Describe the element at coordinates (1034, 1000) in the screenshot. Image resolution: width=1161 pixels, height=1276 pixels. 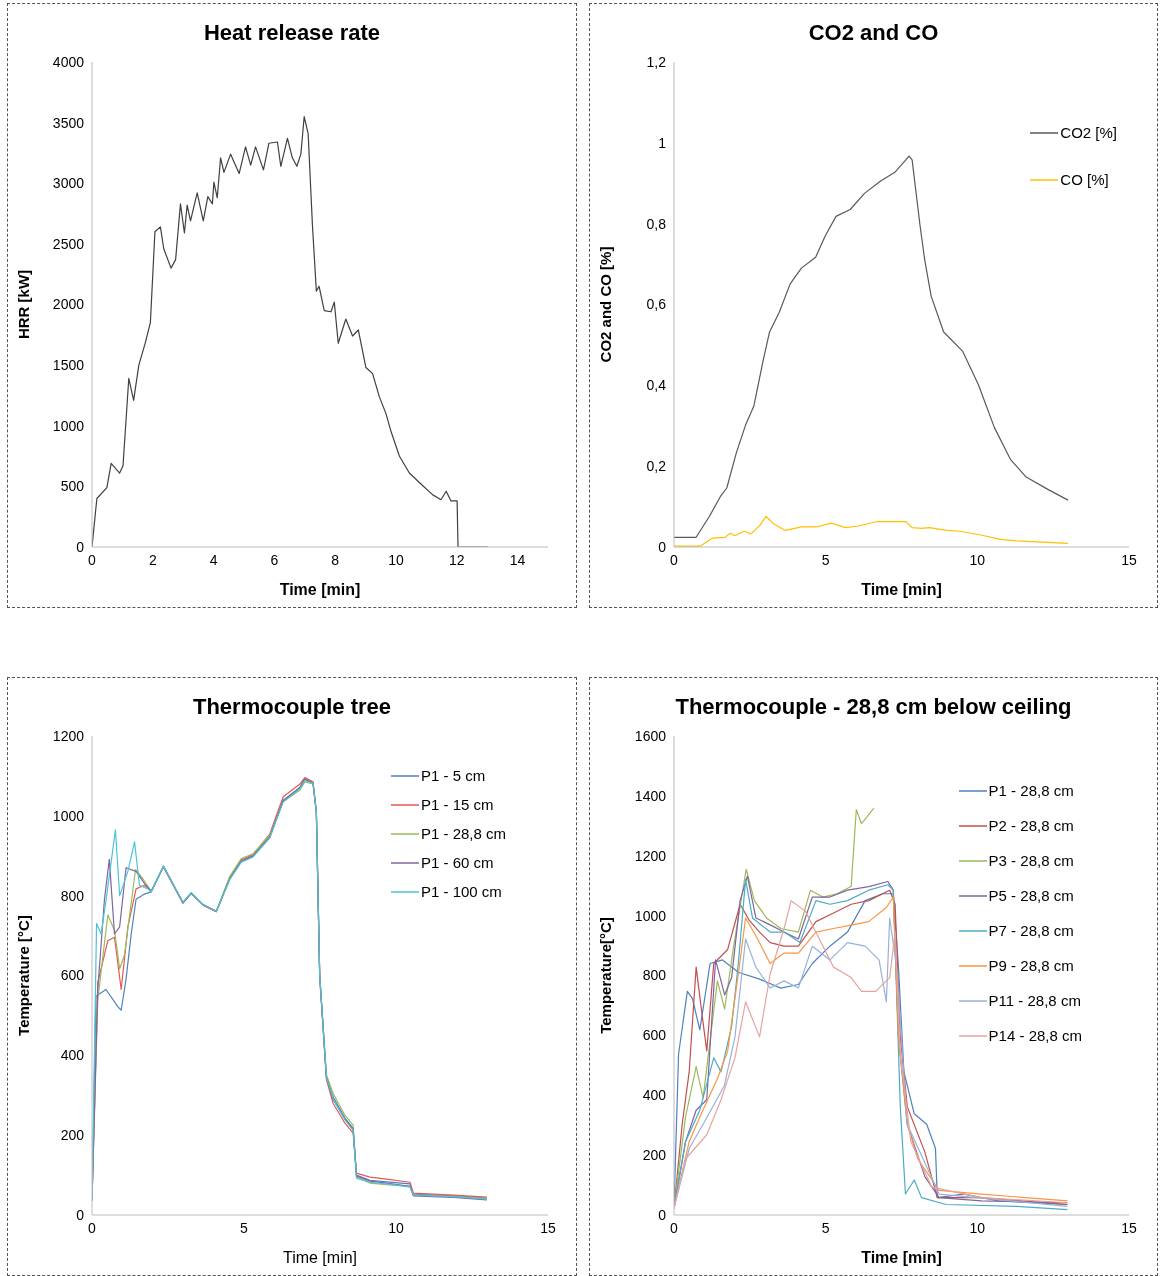
I see `legend-label: P11 - 28,8 cm` at that location.